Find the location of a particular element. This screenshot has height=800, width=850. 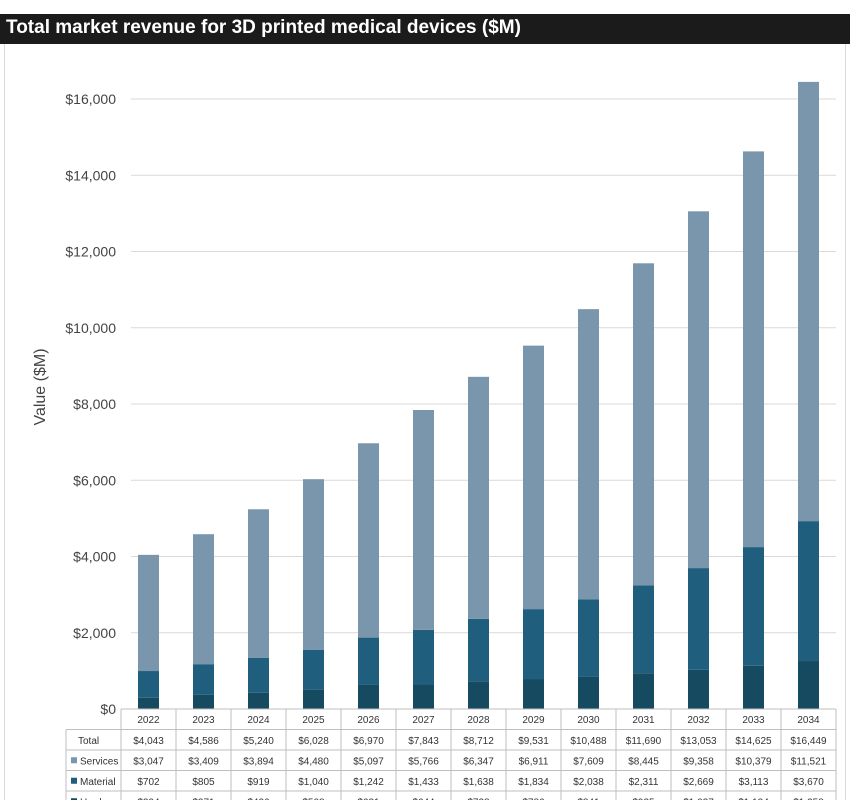

bar-material-2032 is located at coordinates (698, 619).